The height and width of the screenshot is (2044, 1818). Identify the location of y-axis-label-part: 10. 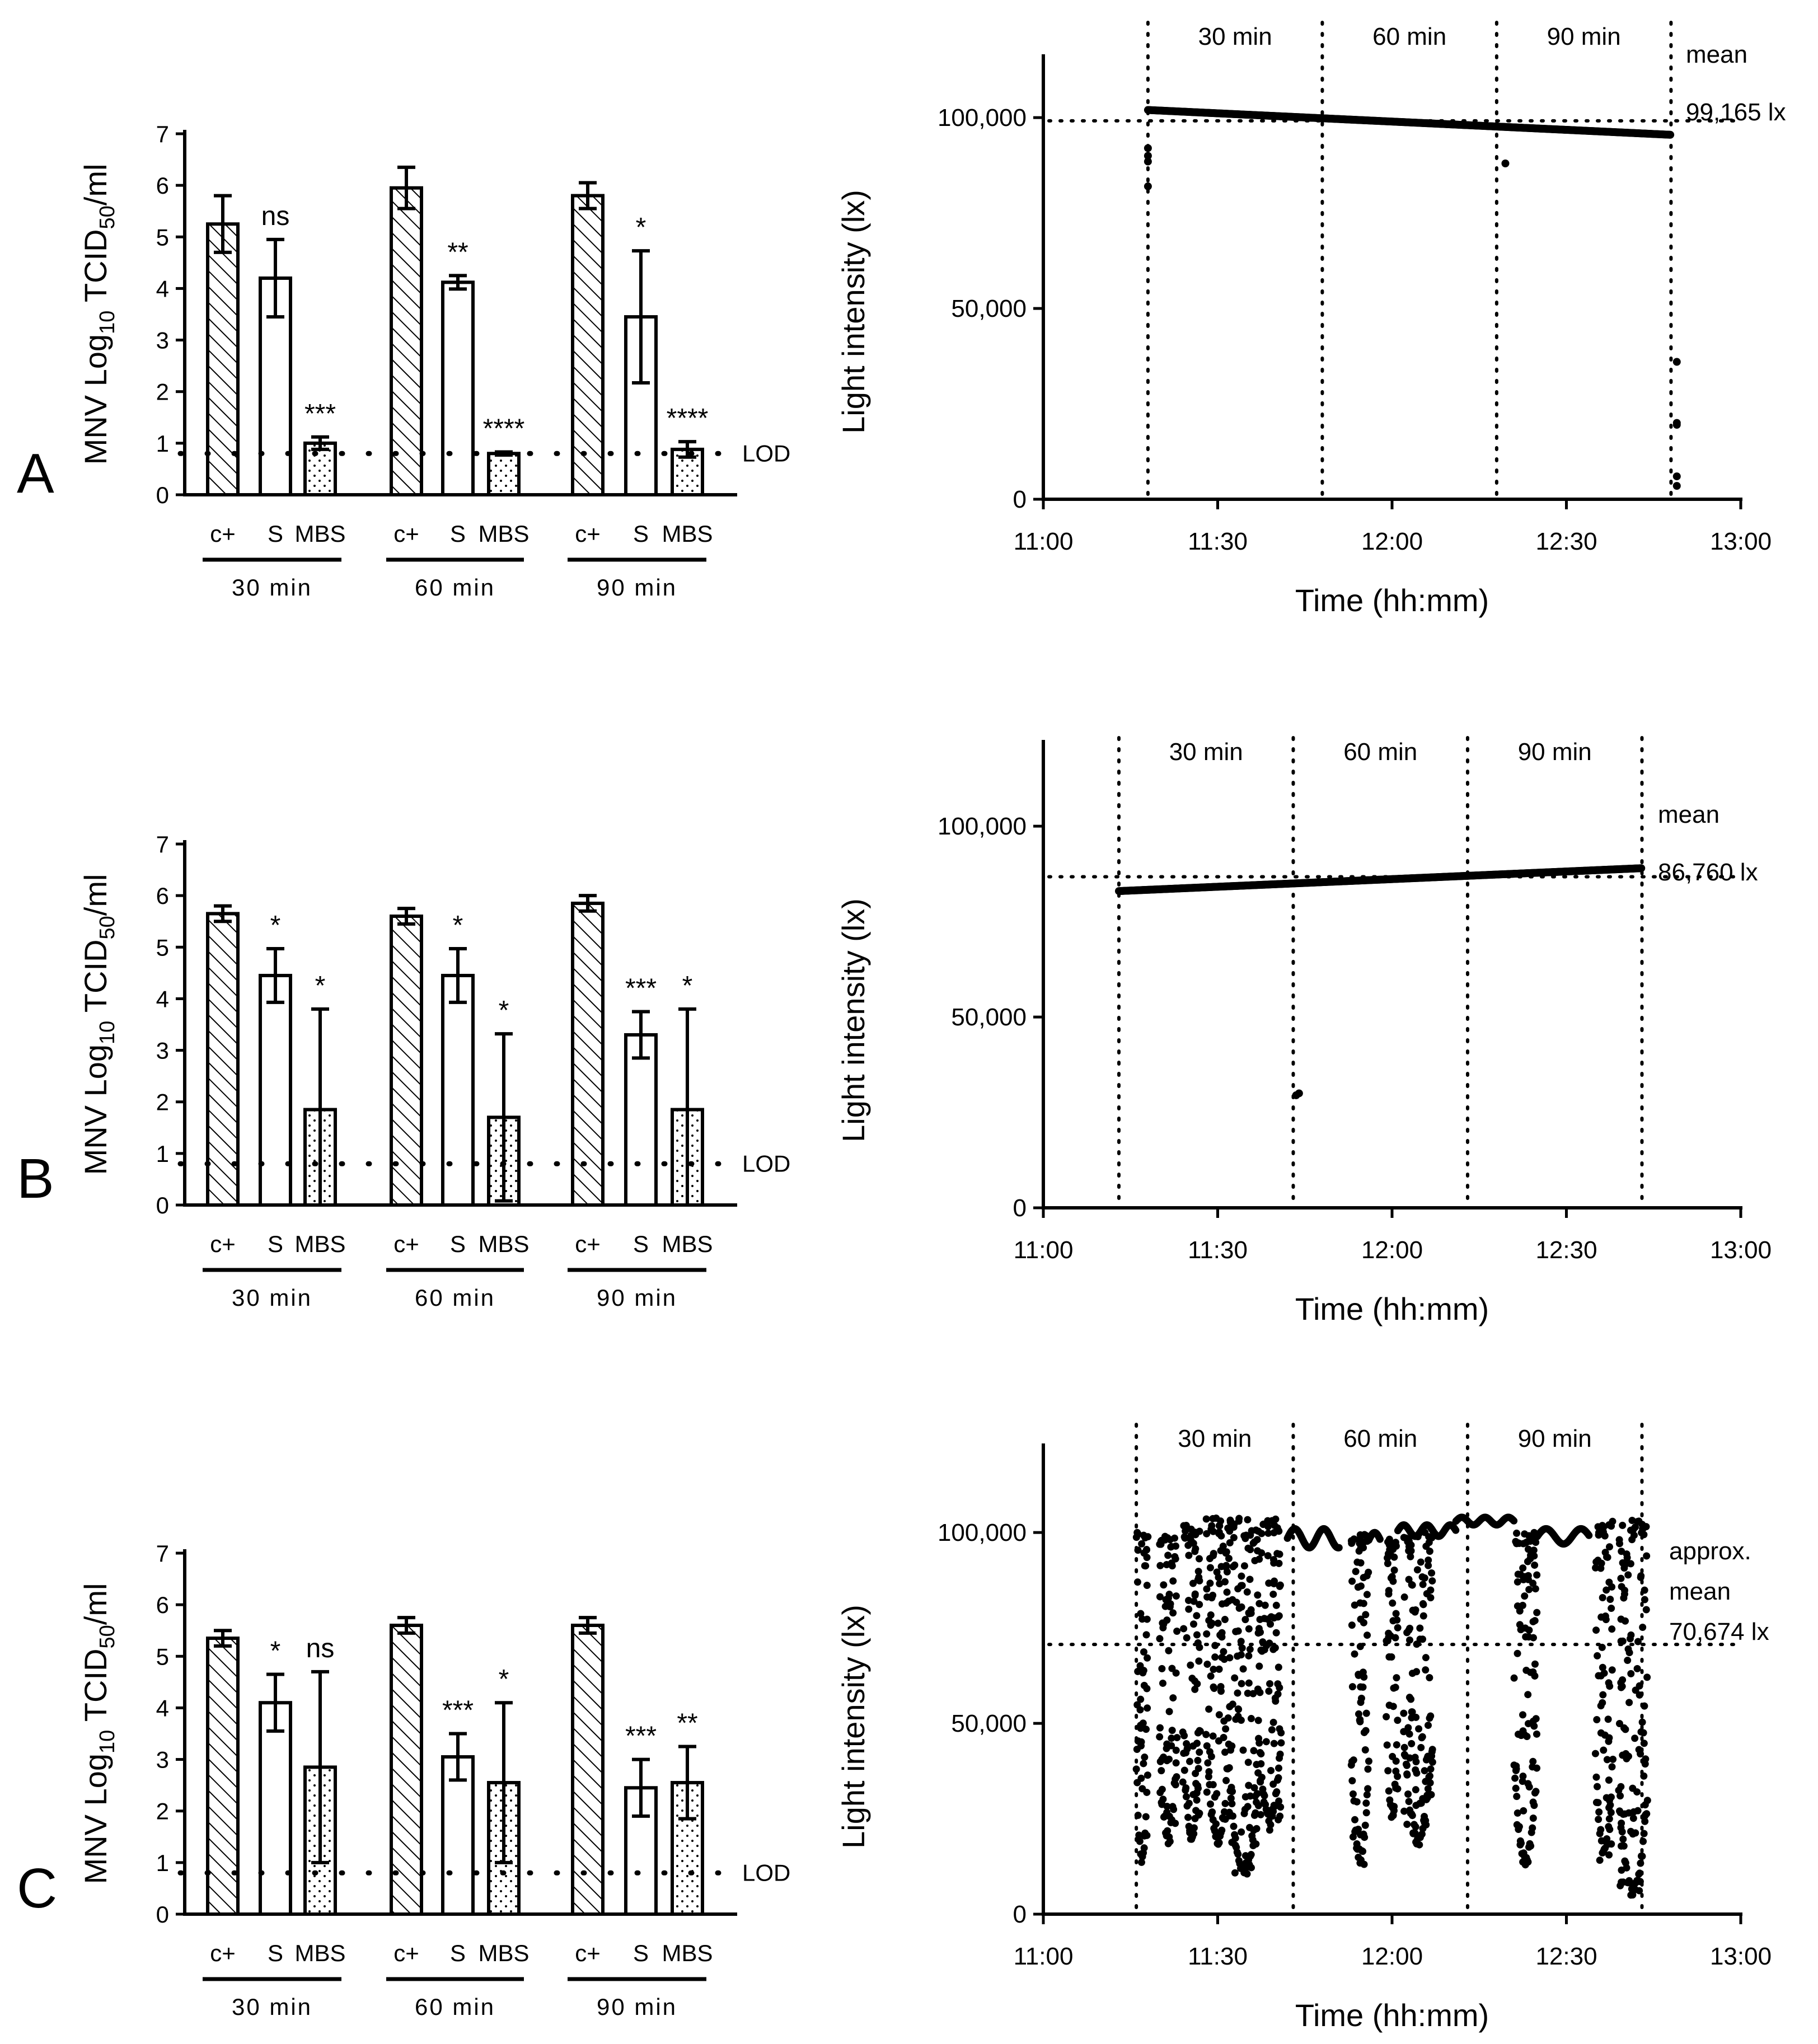
(108, 322).